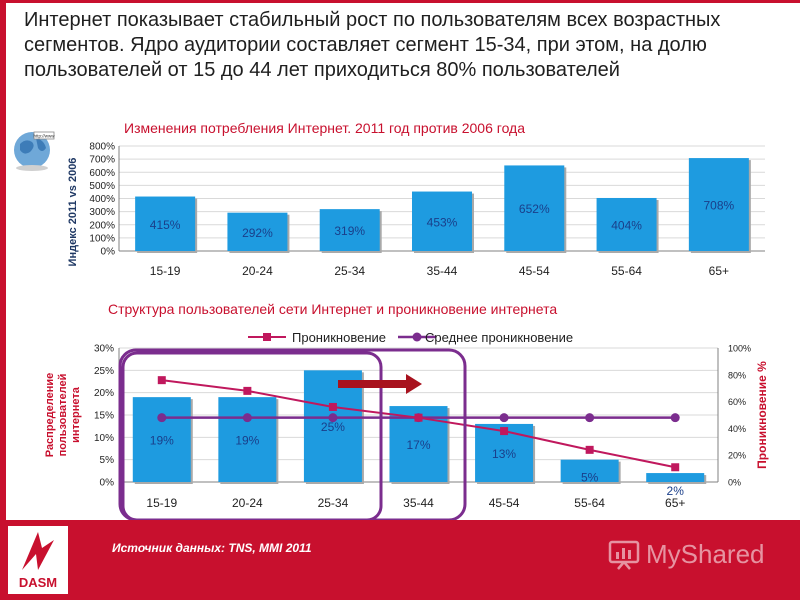  Describe the element at coordinates (257, 271) in the screenshot. I see `chart1-category-label: 20-24` at that location.